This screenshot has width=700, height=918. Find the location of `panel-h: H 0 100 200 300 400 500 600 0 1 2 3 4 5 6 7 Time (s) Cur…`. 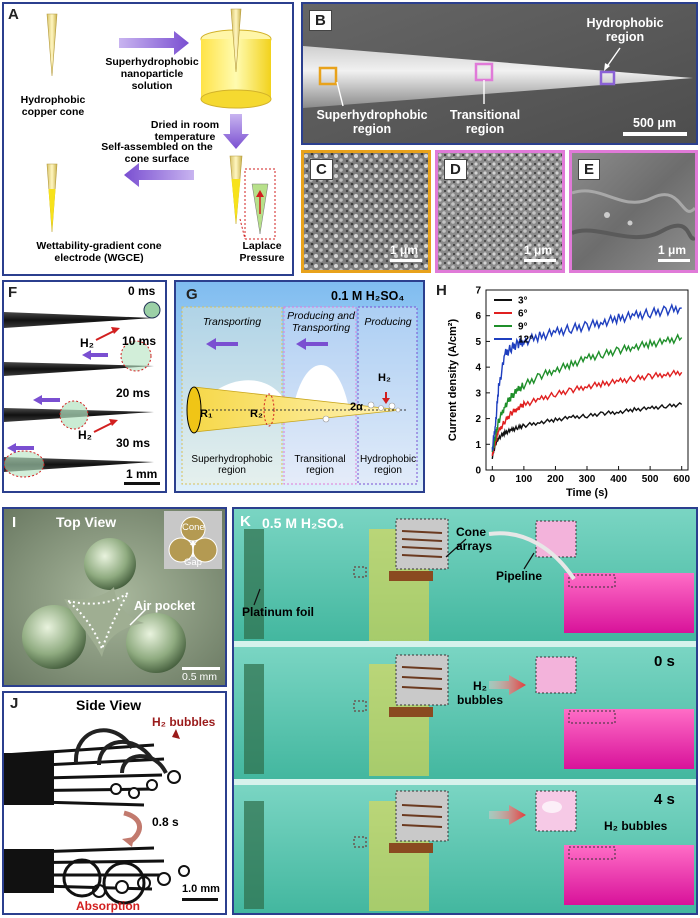

panel-h: H 0 100 200 300 400 500 600 0 1 2 3 4 5 6 7 Time (s) Cur… is located at coordinates (564, 391).